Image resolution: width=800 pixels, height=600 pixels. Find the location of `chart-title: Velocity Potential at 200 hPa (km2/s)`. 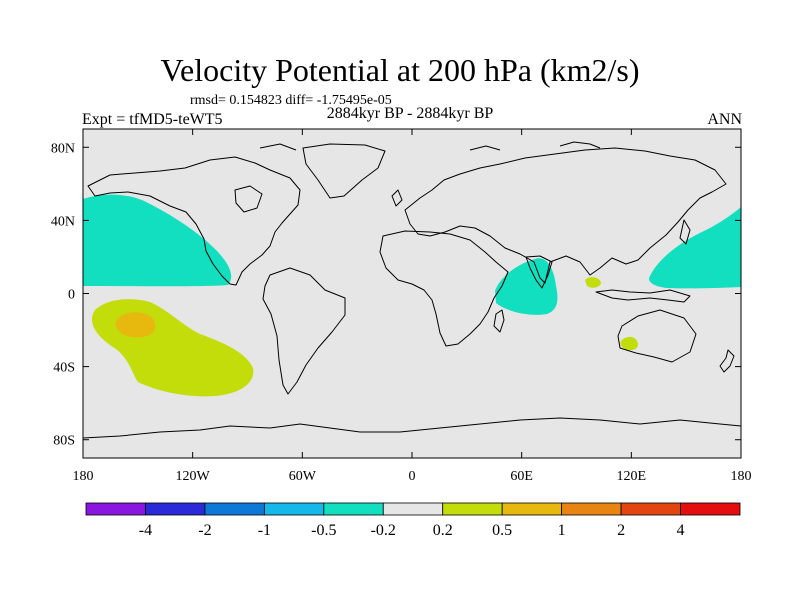

chart-title: Velocity Potential at 200 hPa (km2/s) is located at coordinates (400, 70).